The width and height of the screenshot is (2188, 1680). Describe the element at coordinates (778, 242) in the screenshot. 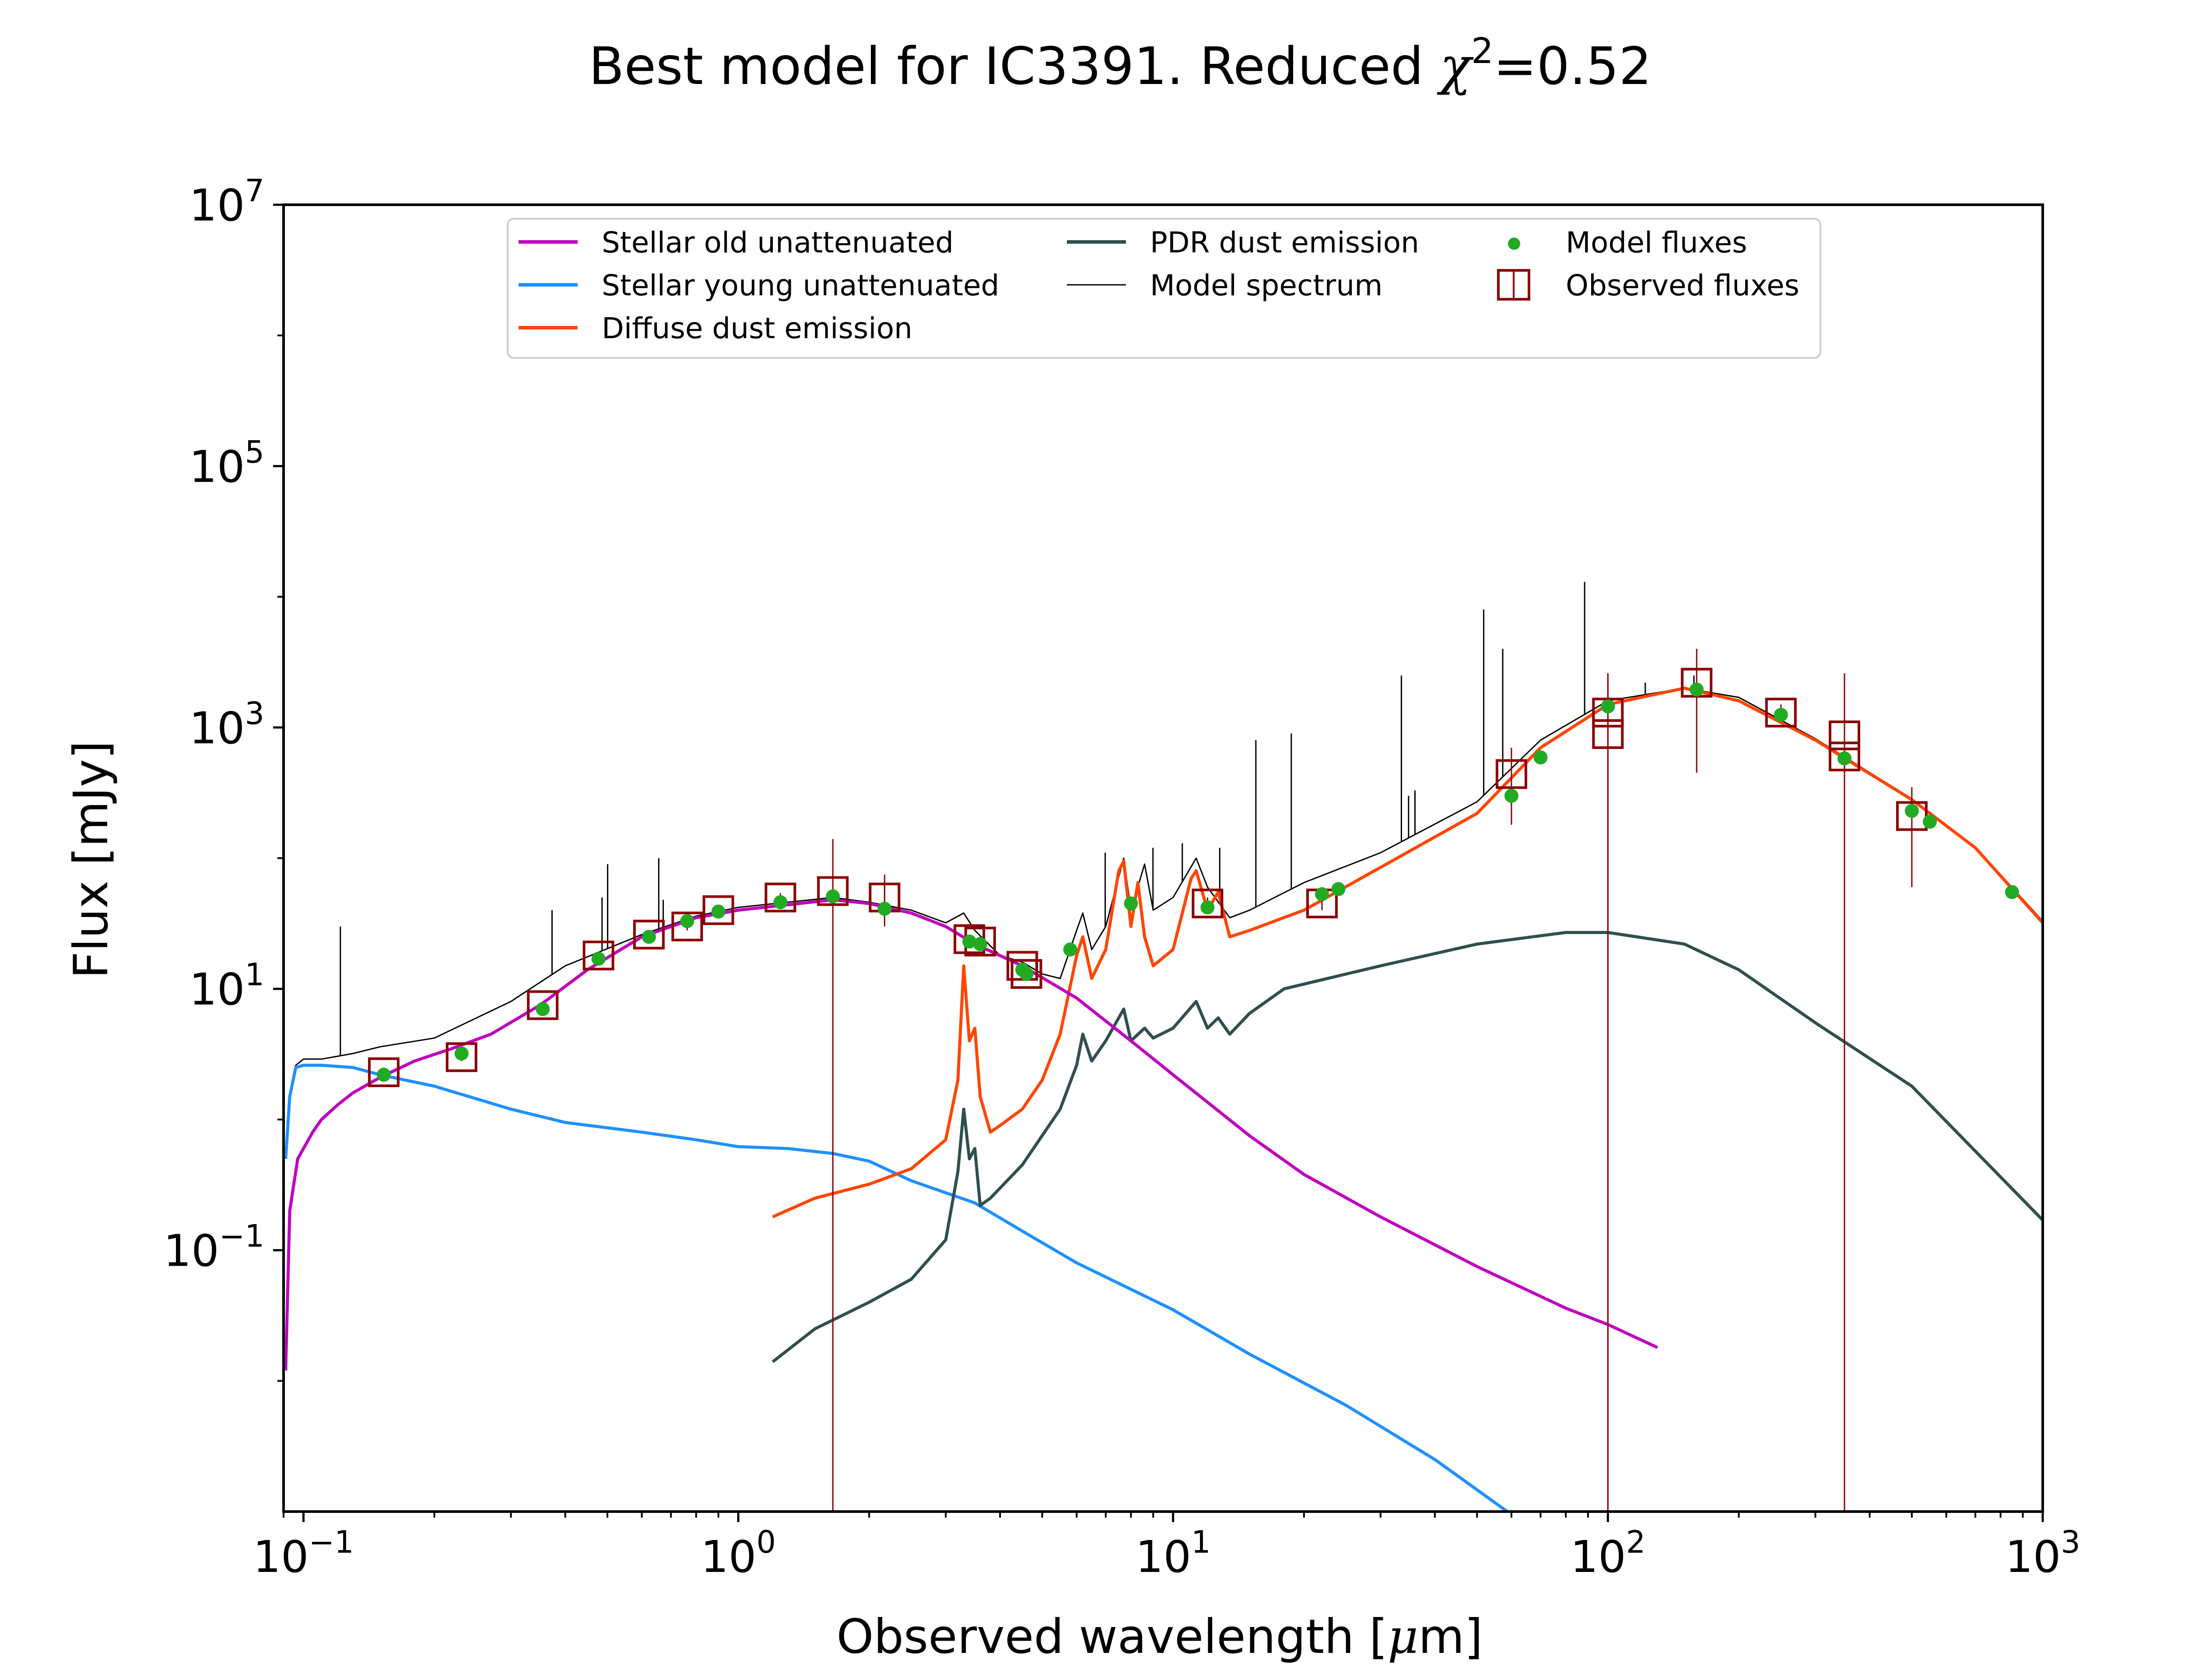

I see `legend-label-stellar-old: Stellar old unattenuated` at that location.